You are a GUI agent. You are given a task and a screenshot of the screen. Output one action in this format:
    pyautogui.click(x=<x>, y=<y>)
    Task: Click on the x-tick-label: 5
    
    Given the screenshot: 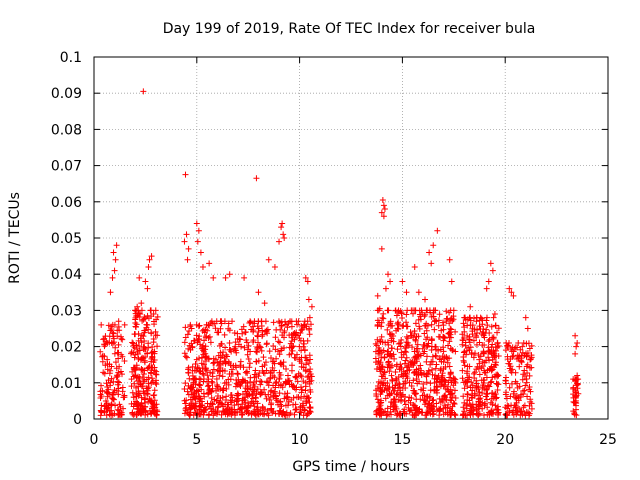 What is the action you would take?
    pyautogui.click(x=196, y=440)
    